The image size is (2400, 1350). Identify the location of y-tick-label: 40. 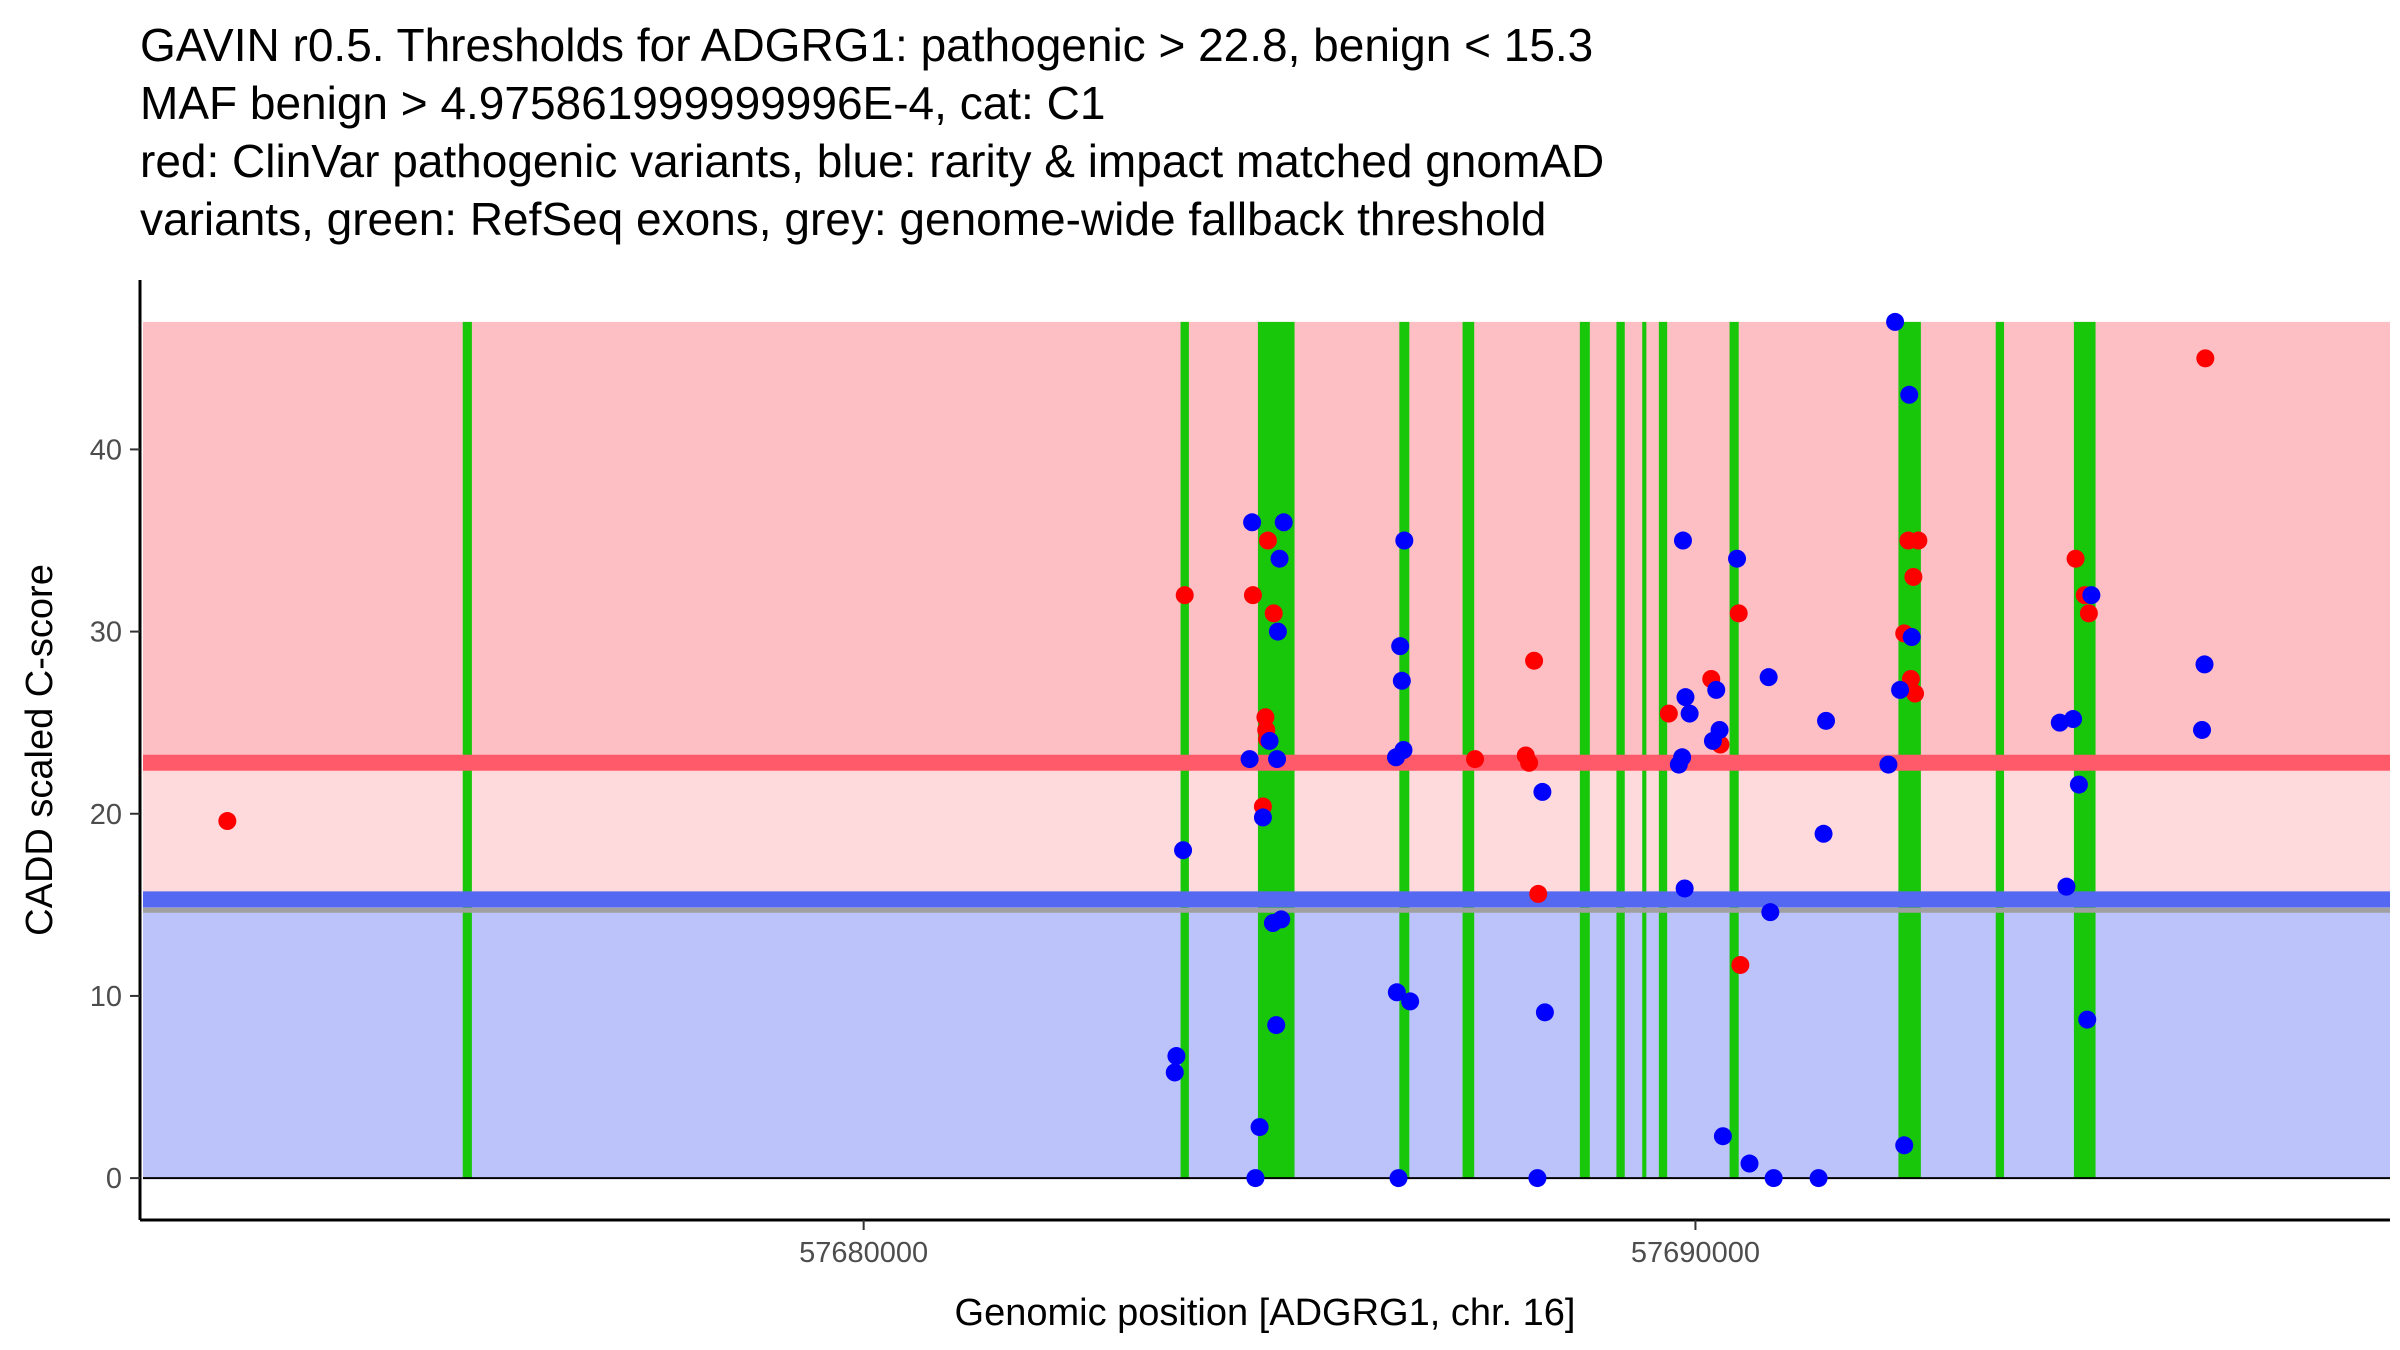
(106, 450).